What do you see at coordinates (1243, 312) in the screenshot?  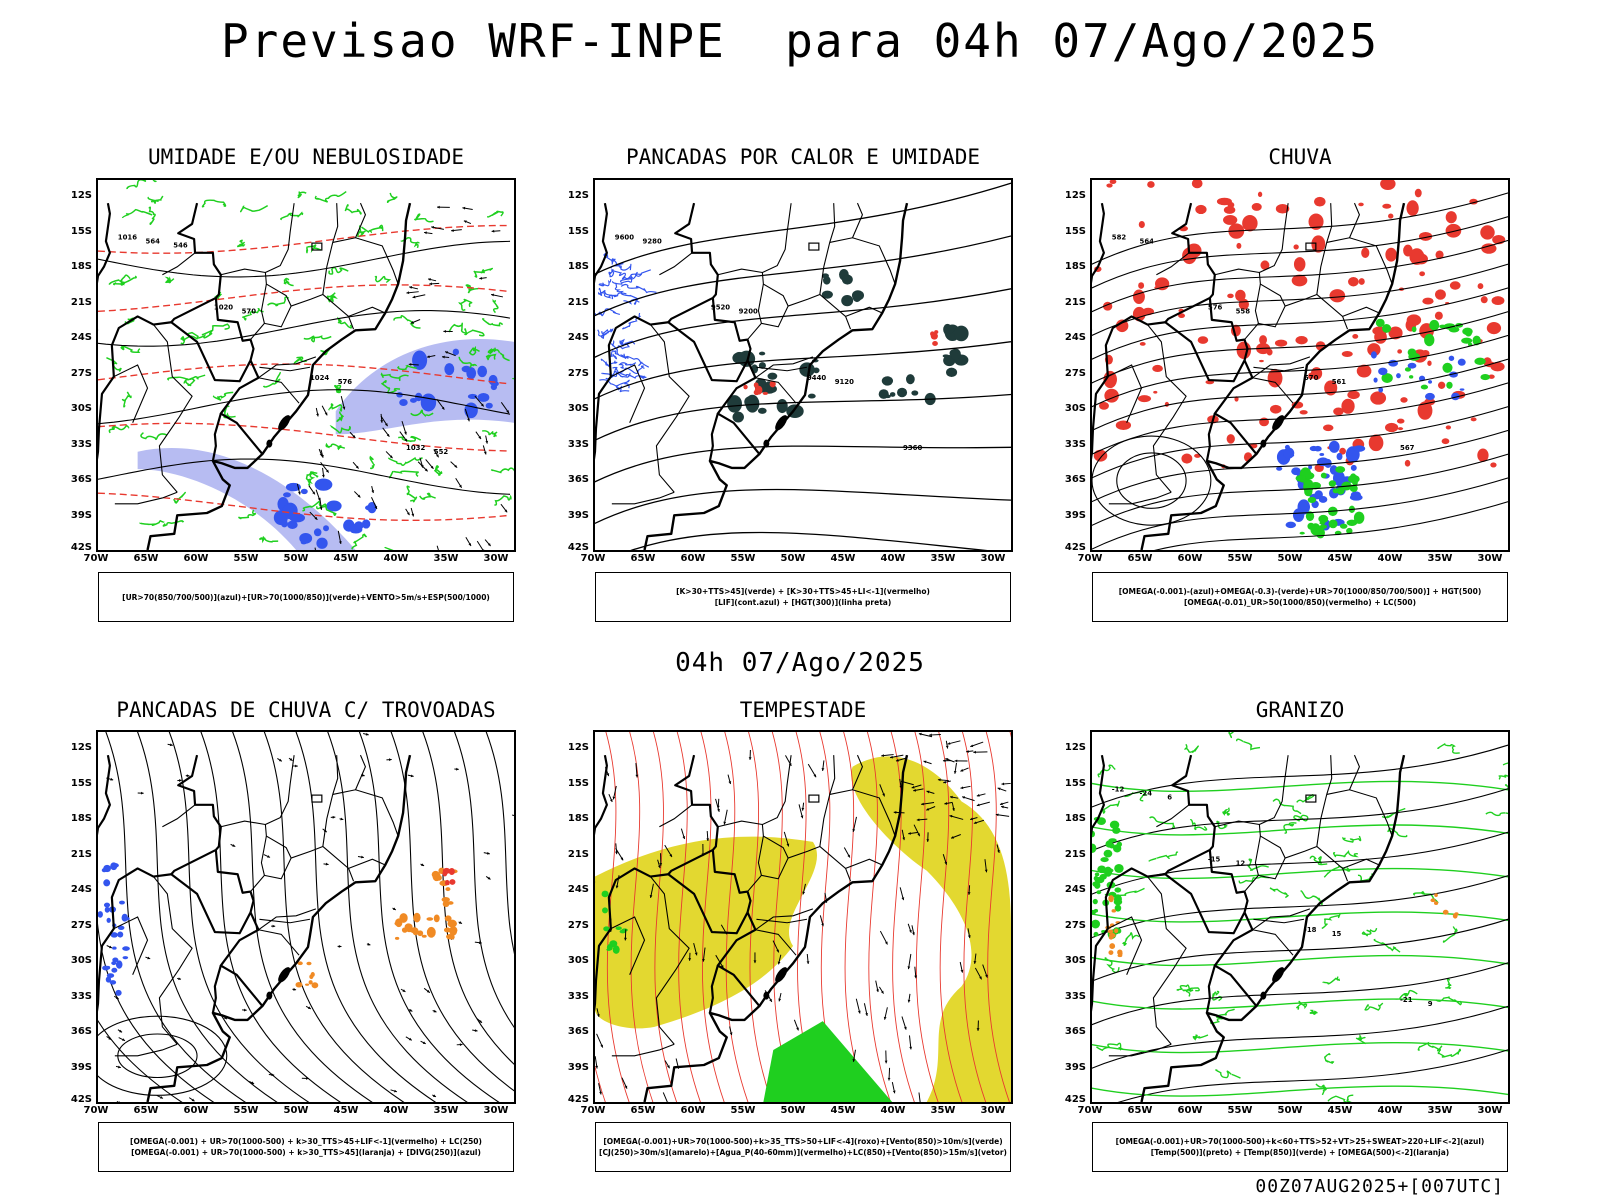 I see `isoline-label: 558` at bounding box center [1243, 312].